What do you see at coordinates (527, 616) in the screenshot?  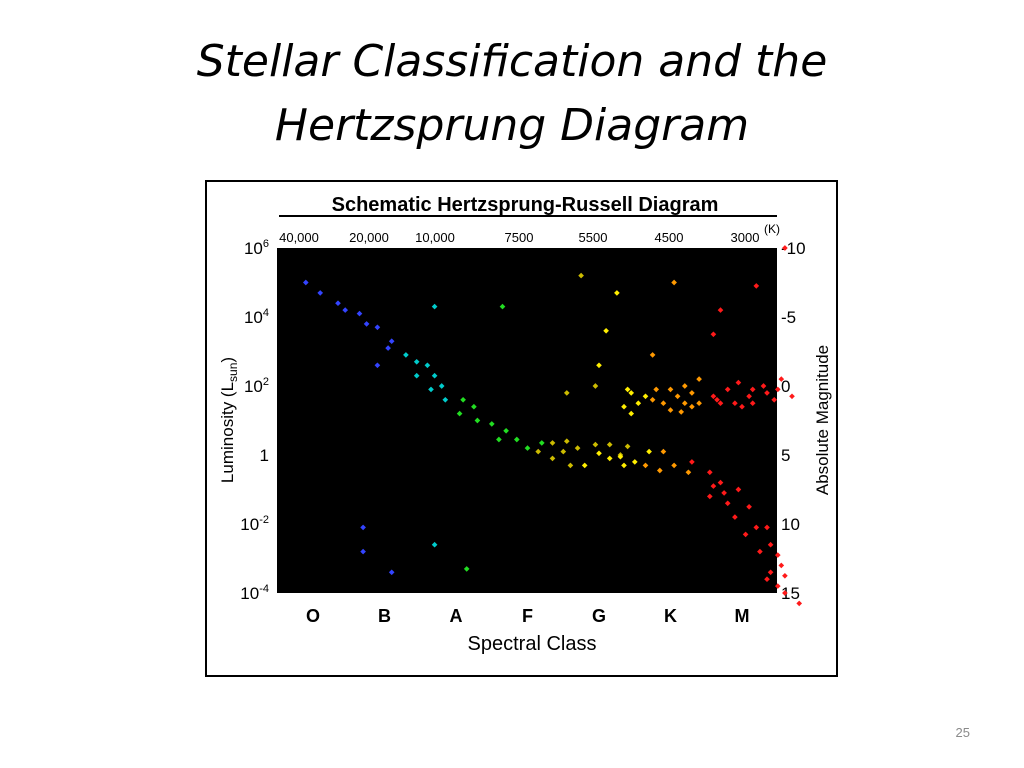 I see `spectral-class-tick: F` at bounding box center [527, 616].